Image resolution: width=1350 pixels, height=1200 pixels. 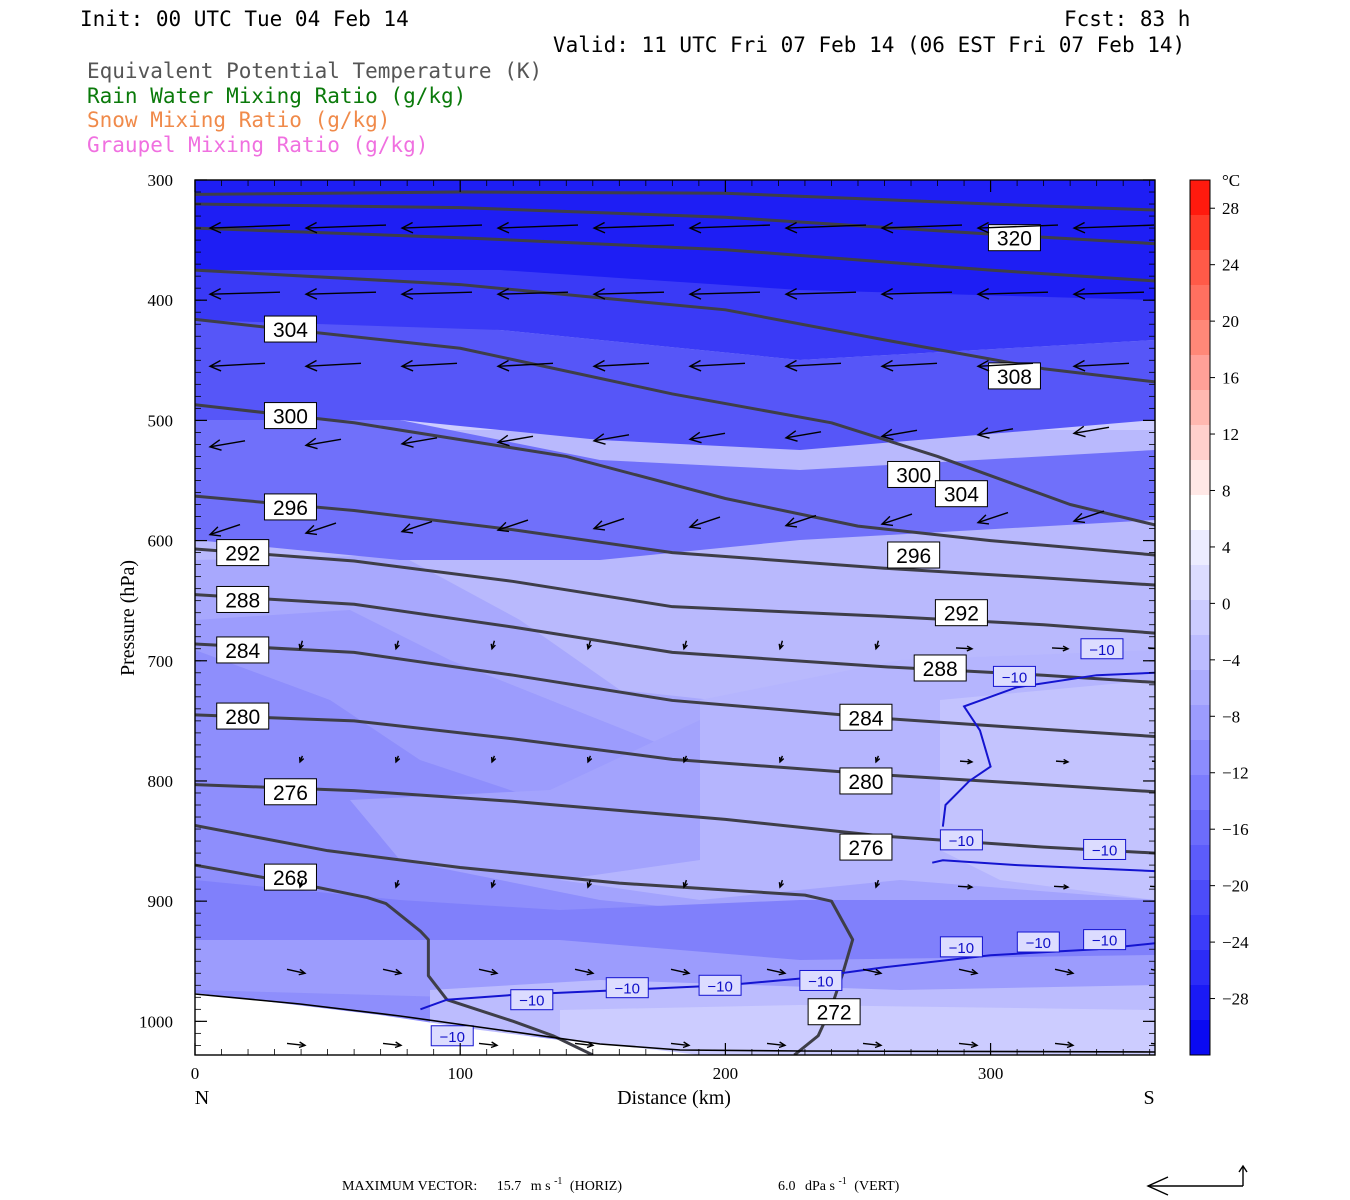 What do you see at coordinates (156, 1021) in the screenshot?
I see `y-tick-label: 1000` at bounding box center [156, 1021].